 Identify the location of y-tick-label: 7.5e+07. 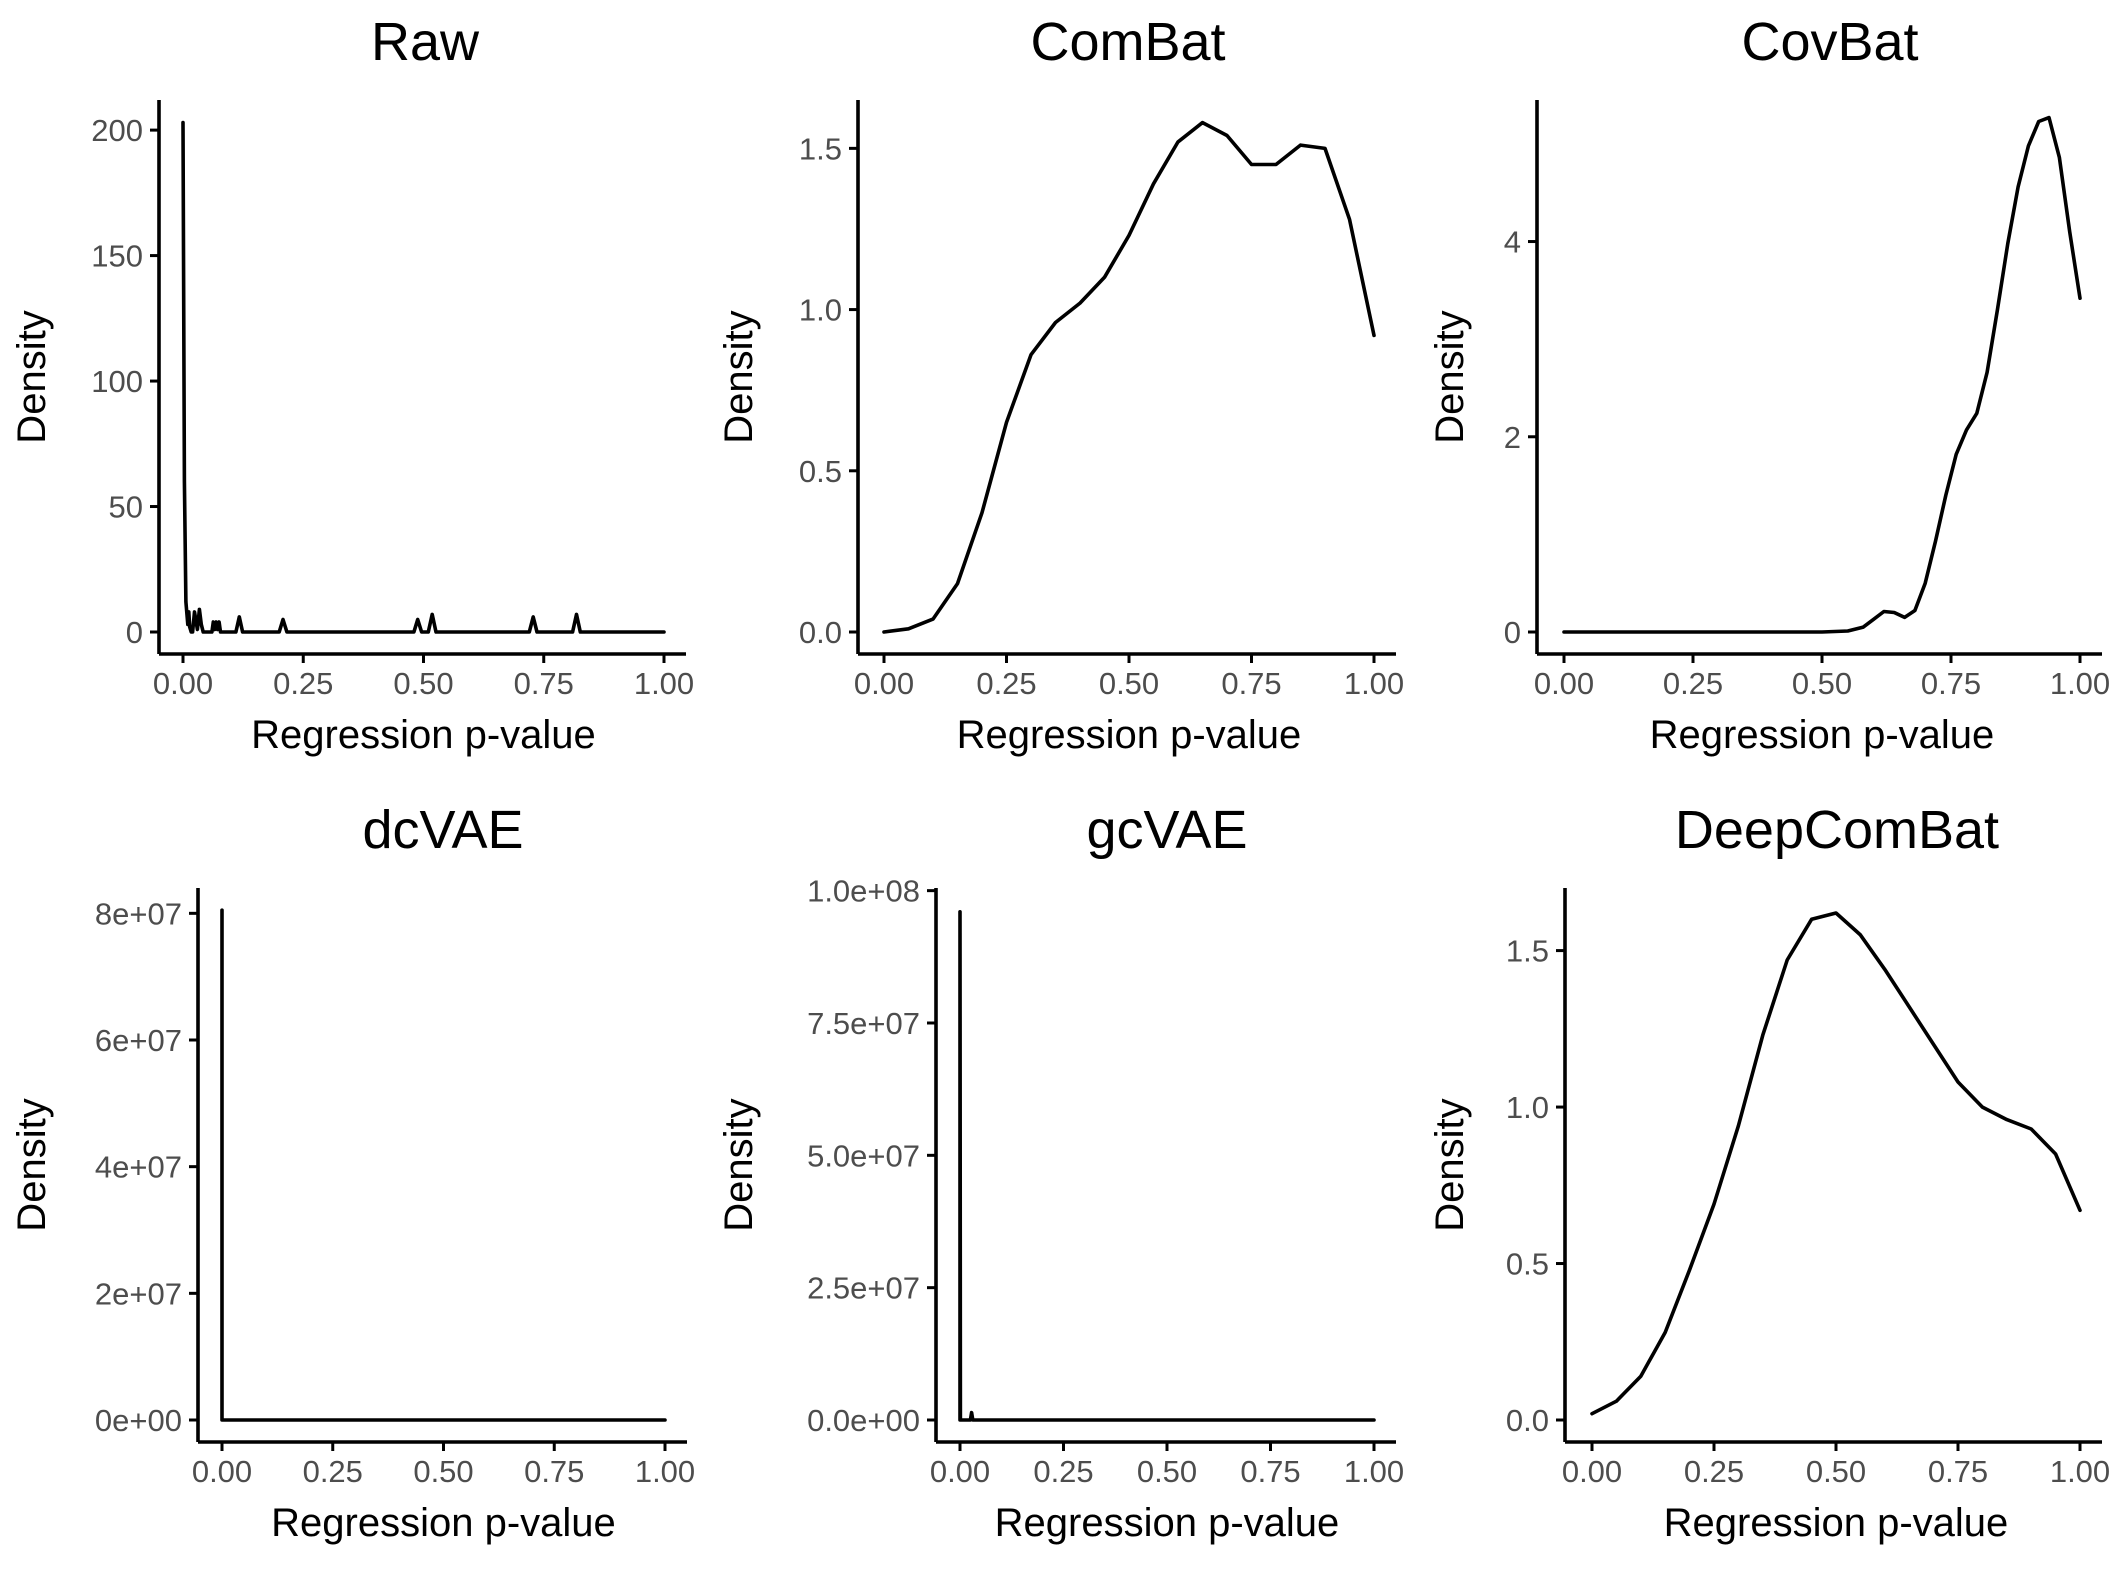
(863, 1023).